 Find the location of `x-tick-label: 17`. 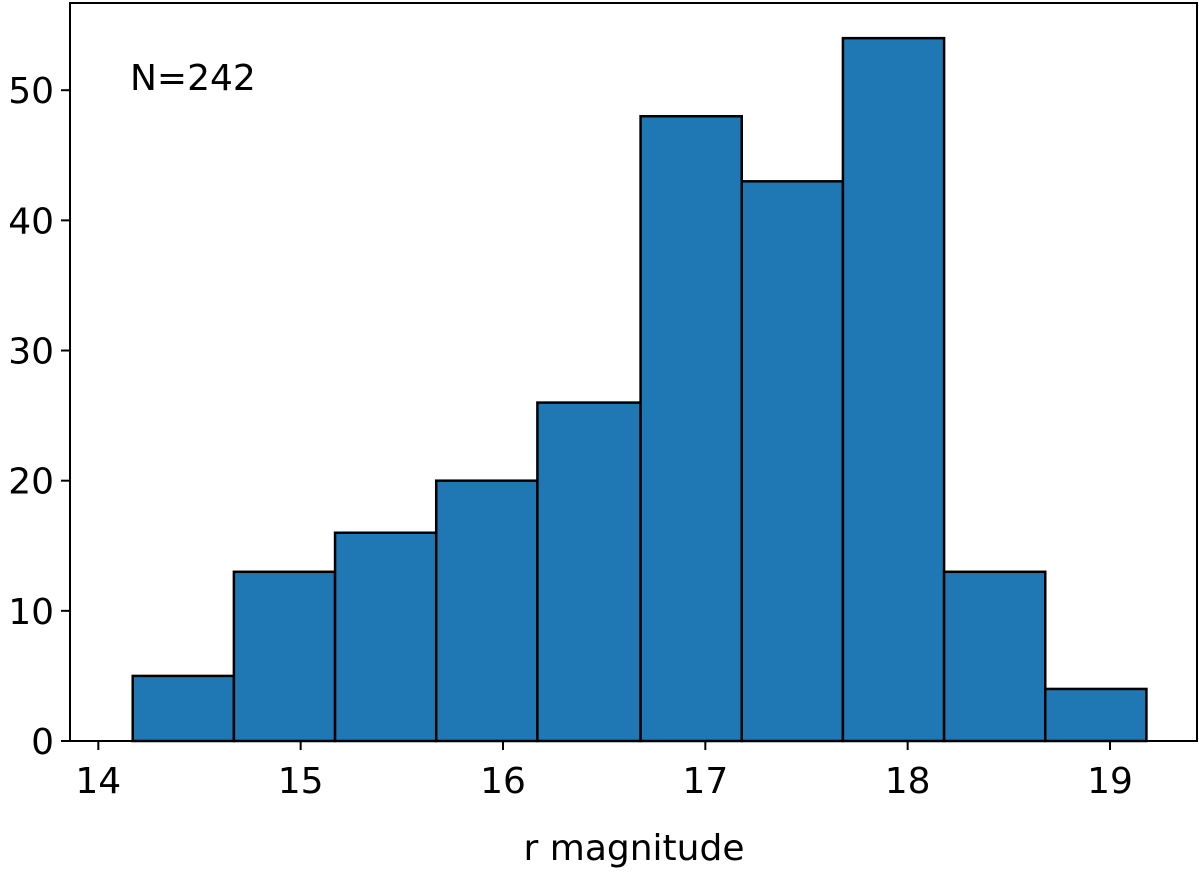

x-tick-label: 17 is located at coordinates (705, 781).